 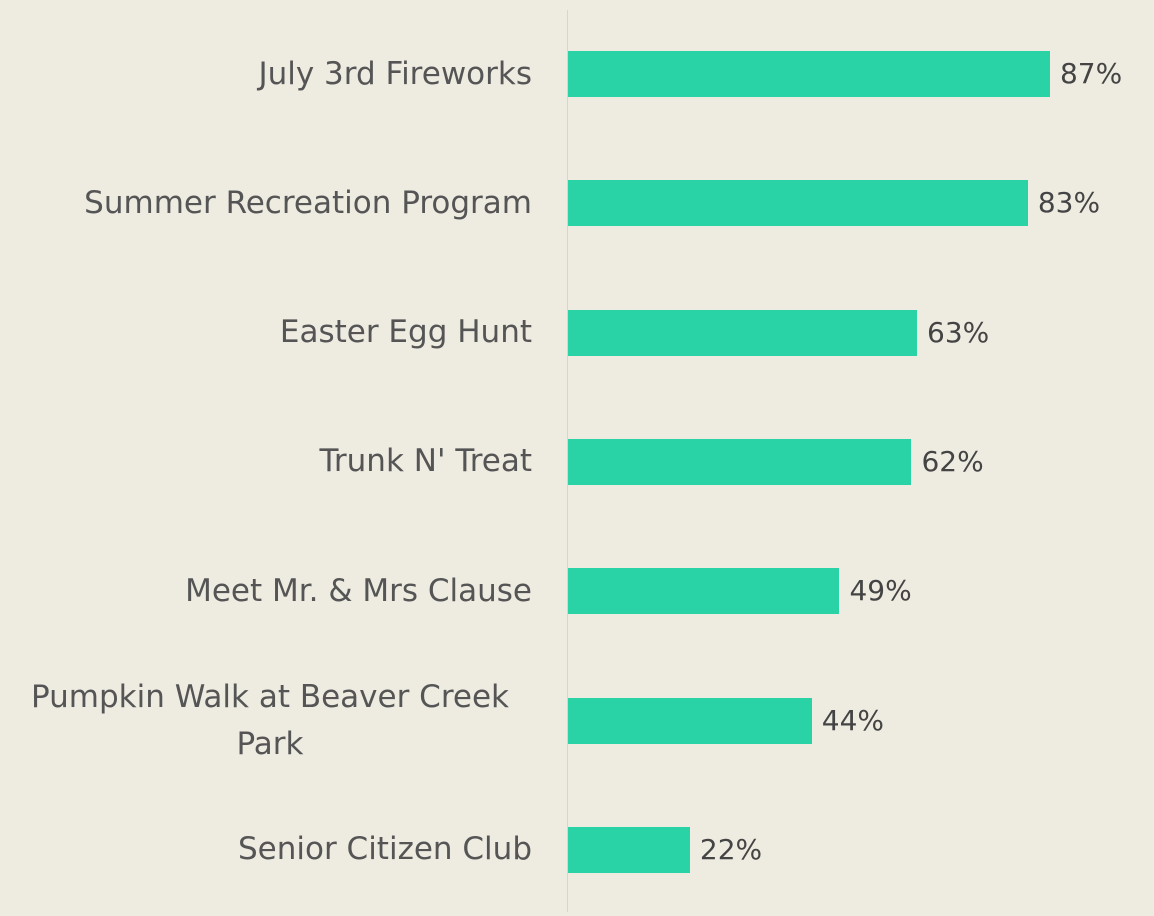 I want to click on category-label-box: Senior Citizen Club, so click(x=270, y=850).